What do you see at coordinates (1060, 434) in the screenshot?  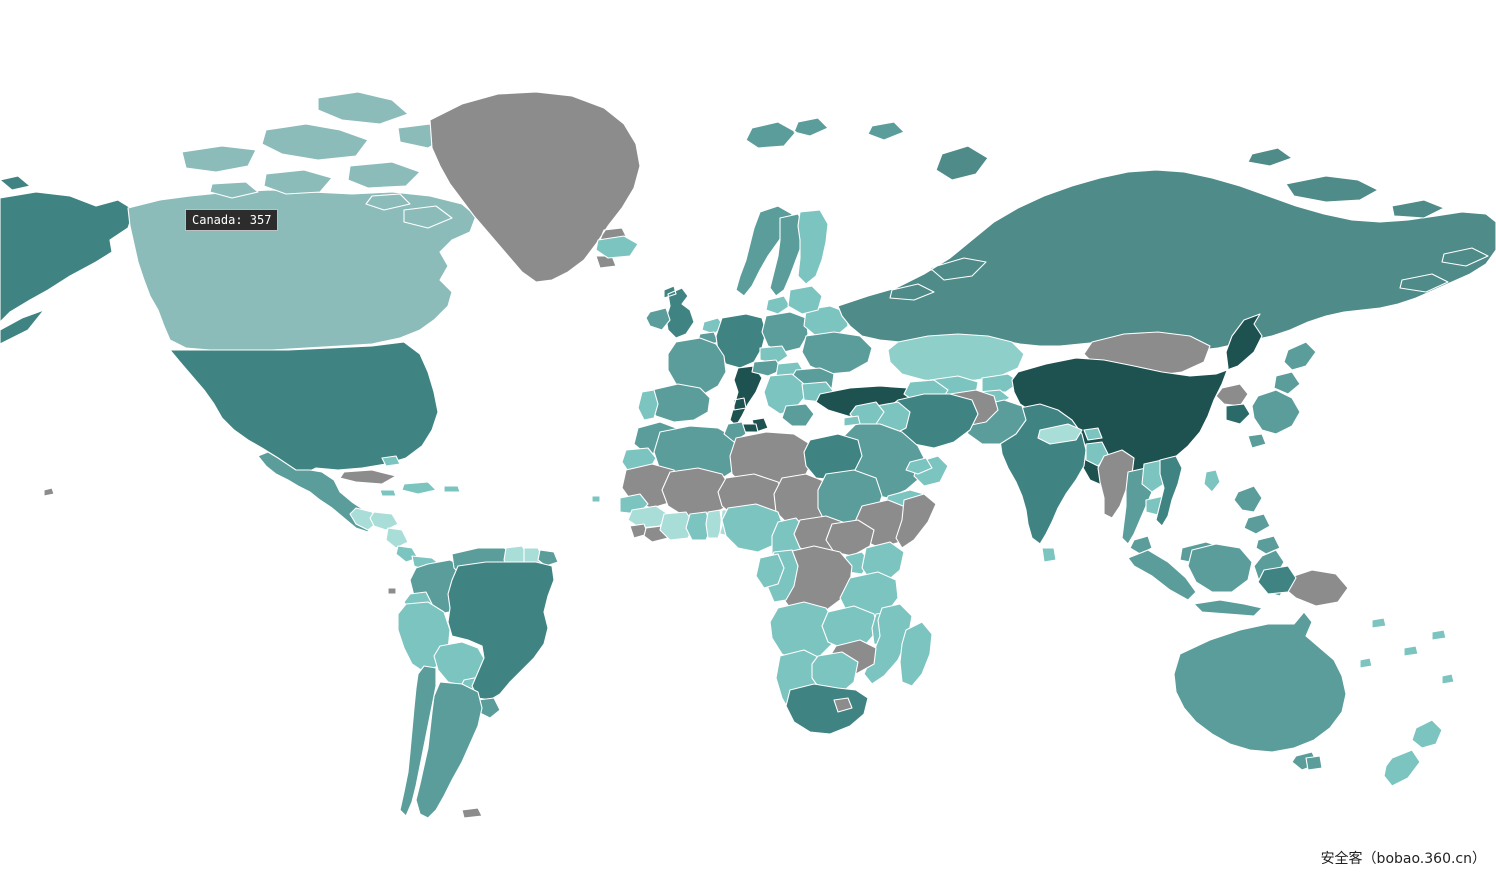 I see `region-nepal` at bounding box center [1060, 434].